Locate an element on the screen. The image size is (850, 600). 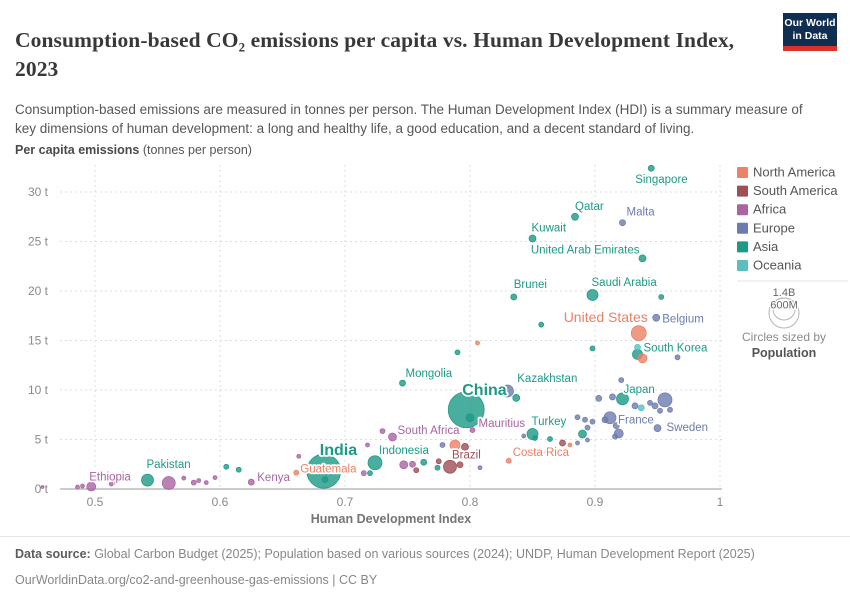
data-point-united-states is located at coordinates (638, 333).